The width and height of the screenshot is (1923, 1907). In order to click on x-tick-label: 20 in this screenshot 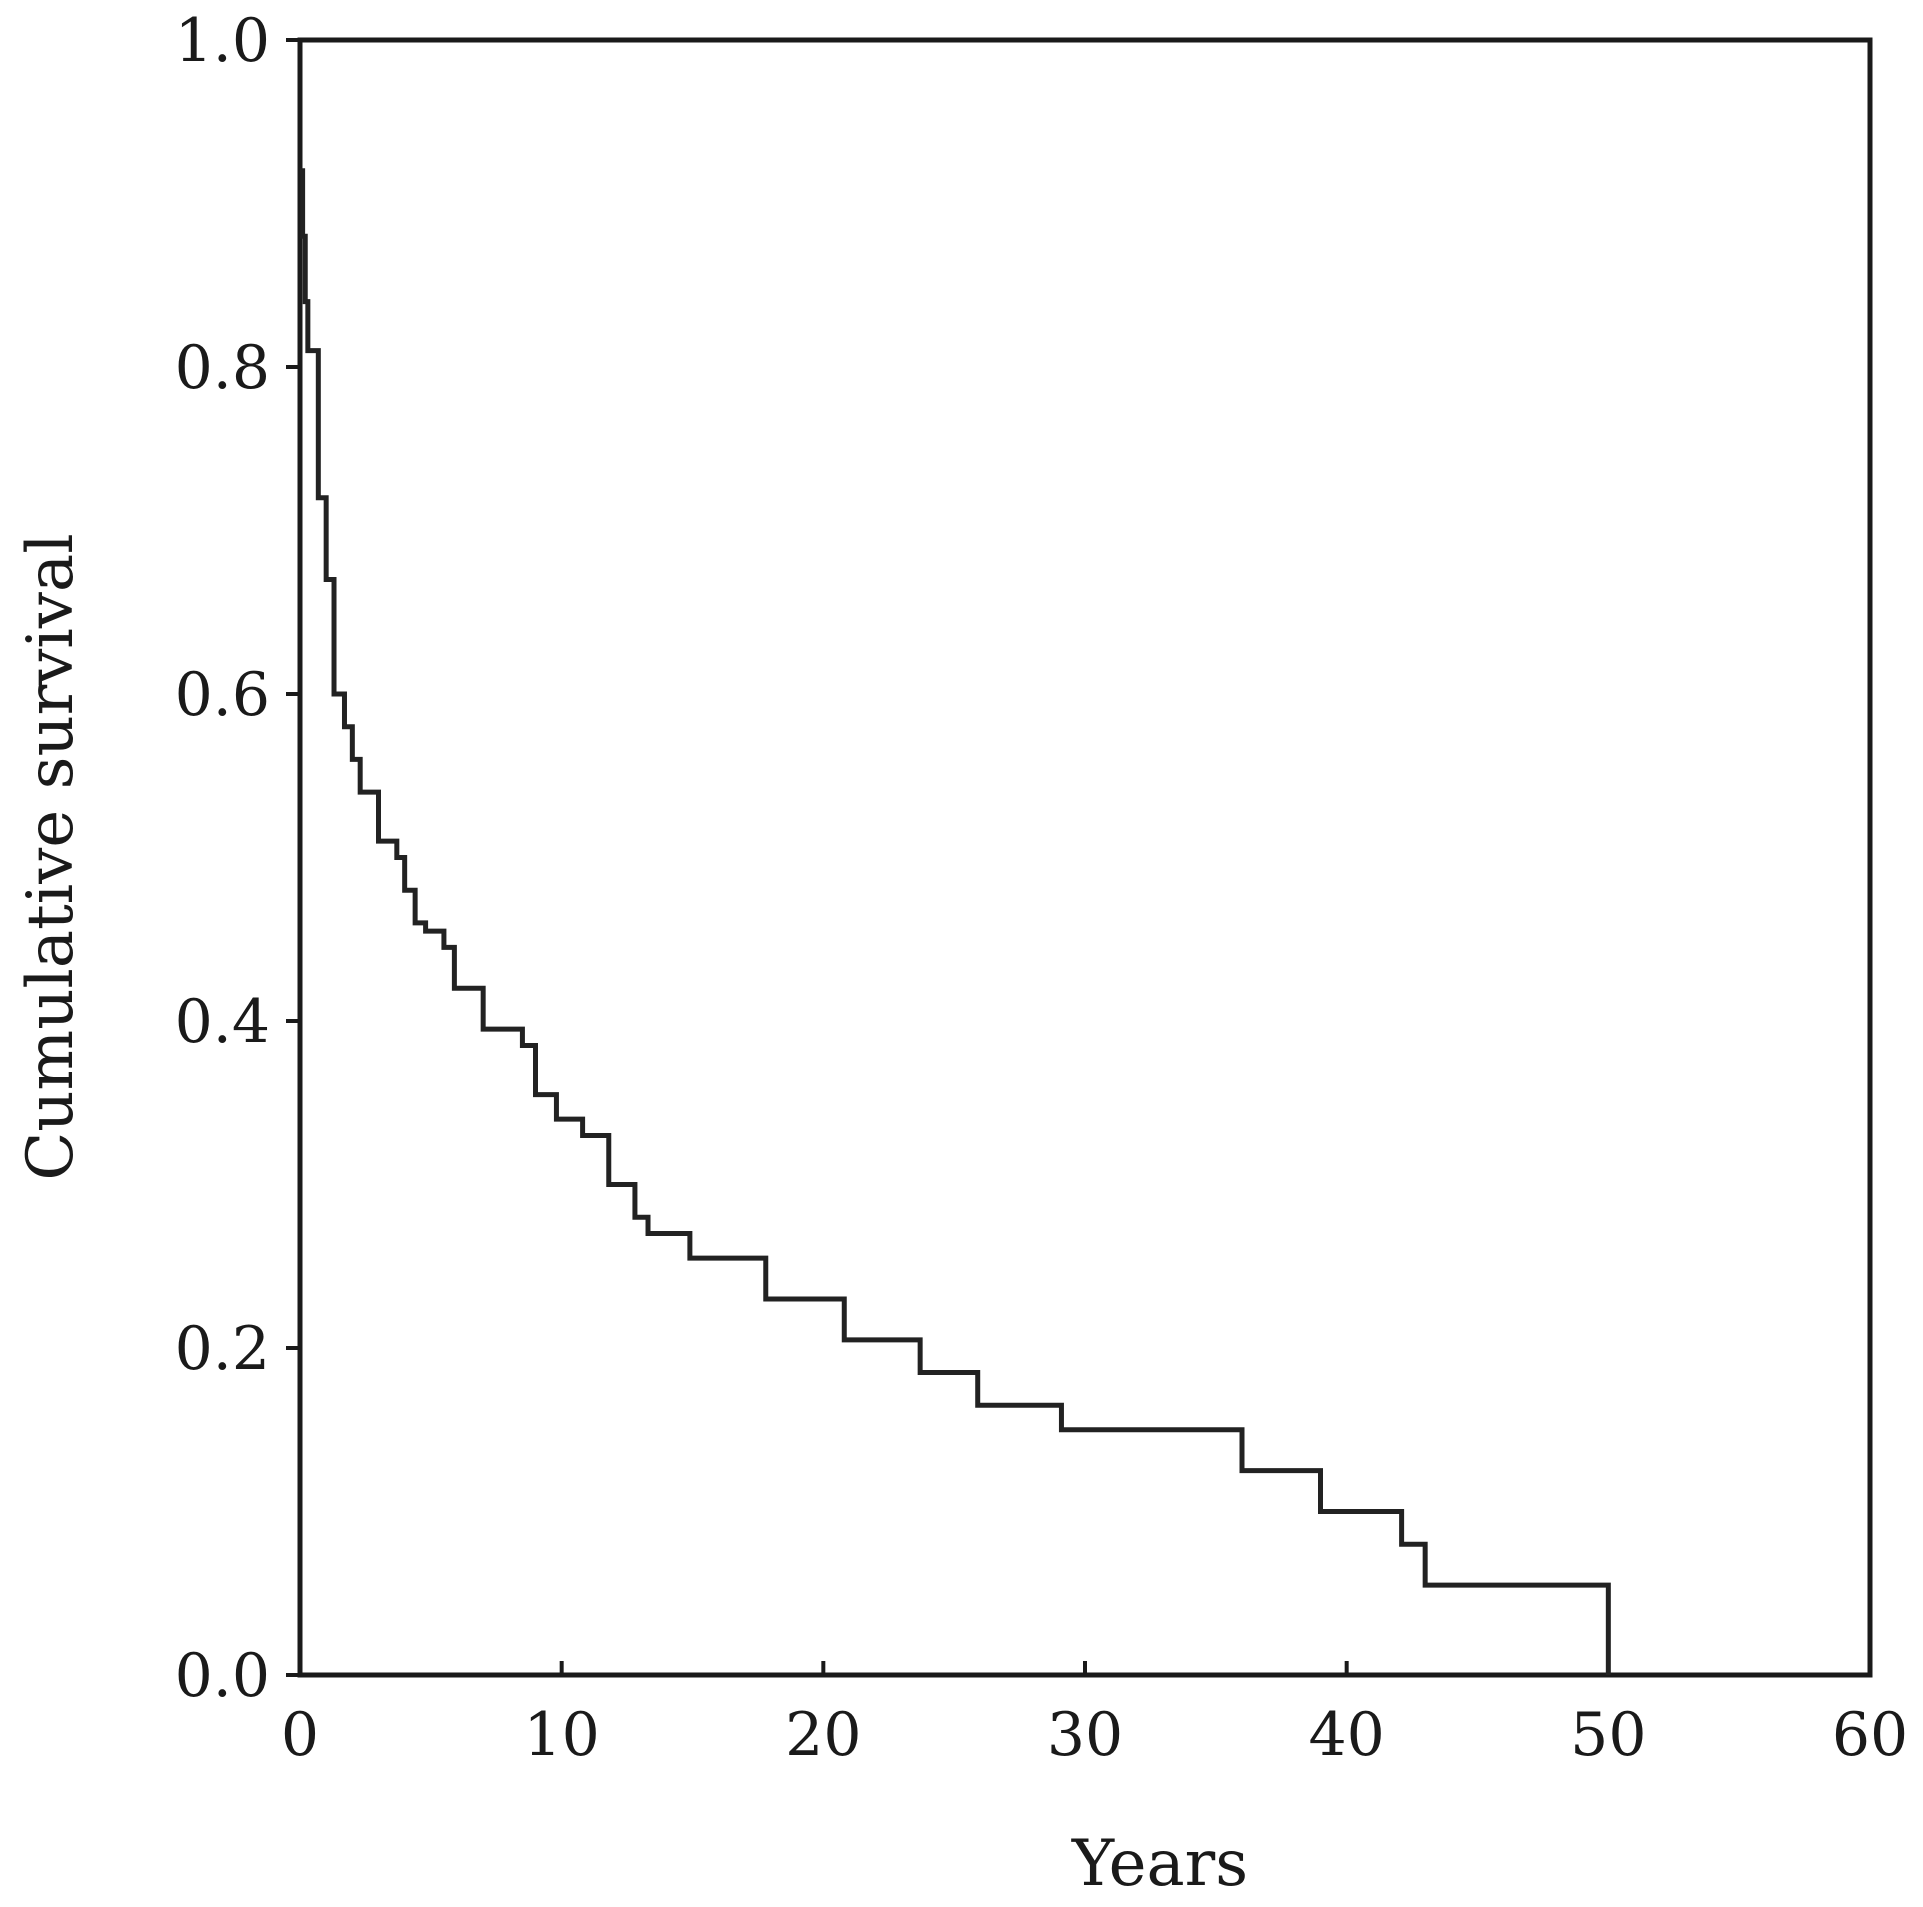, I will do `click(823, 1735)`.